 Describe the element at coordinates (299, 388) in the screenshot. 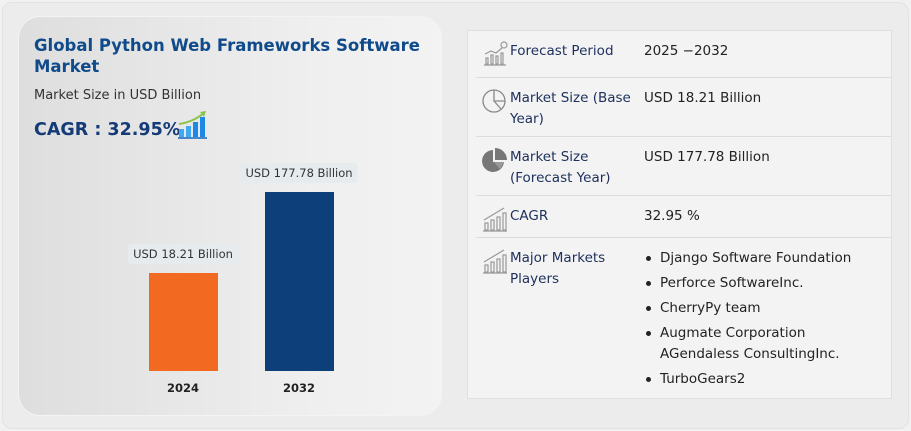

I see `x-tick-label: 2032` at that location.